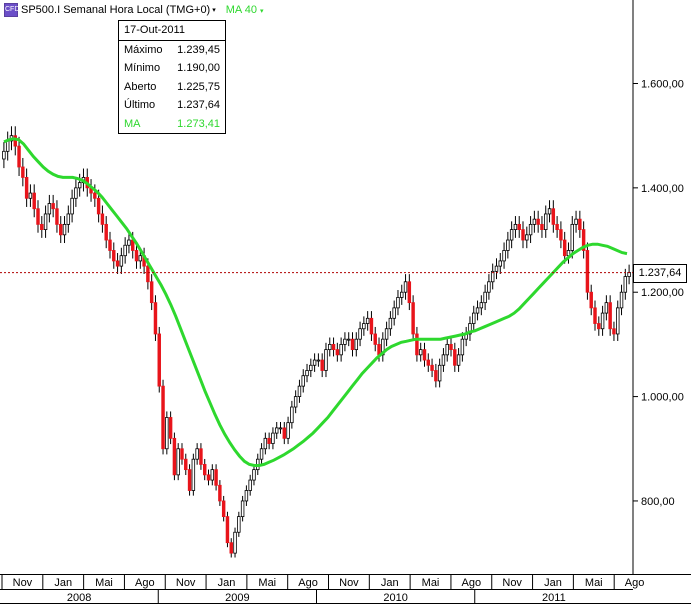 This screenshot has height=604, width=691. I want to click on y-tick-label: 1.200,00, so click(662, 293).